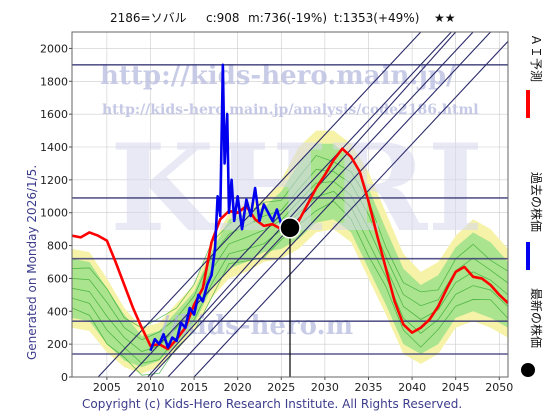  I want to click on x-tick-label: 2005, so click(107, 387).